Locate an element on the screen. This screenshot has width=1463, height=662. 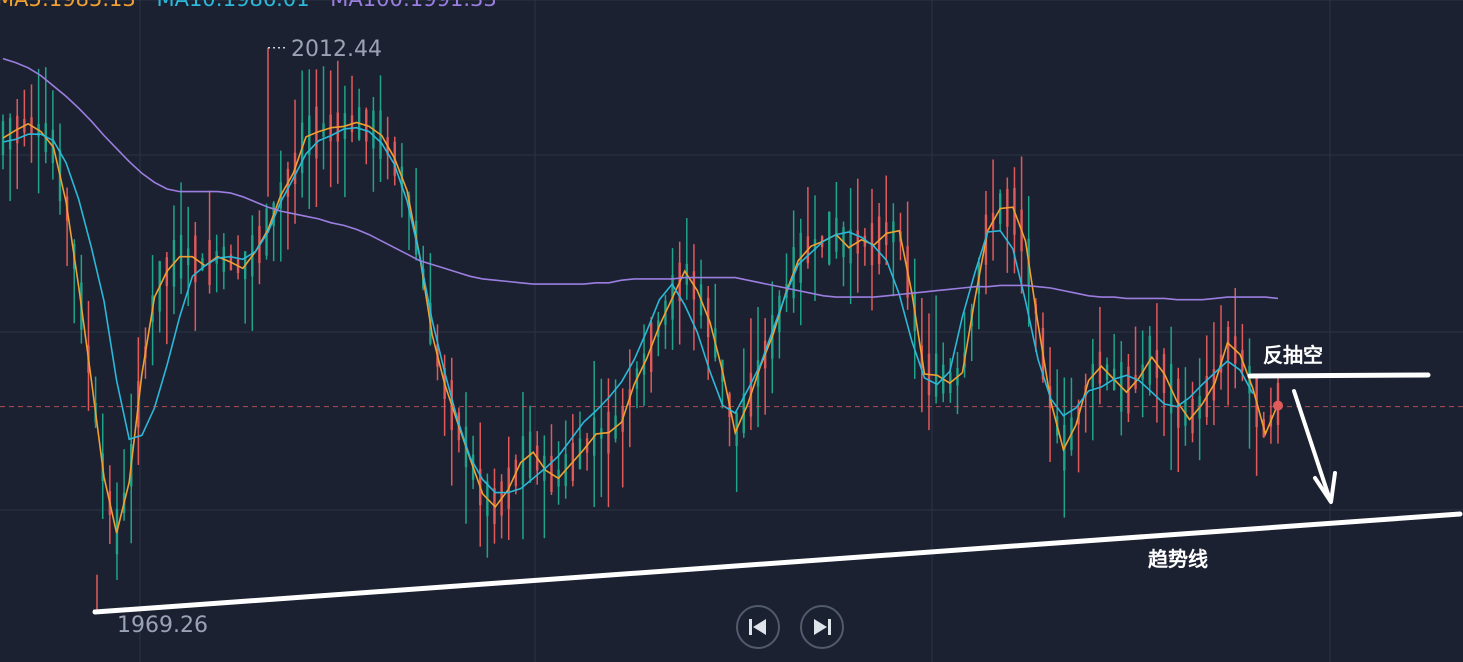
ma10-legend: MA10:1986.01 is located at coordinates (232, 5).